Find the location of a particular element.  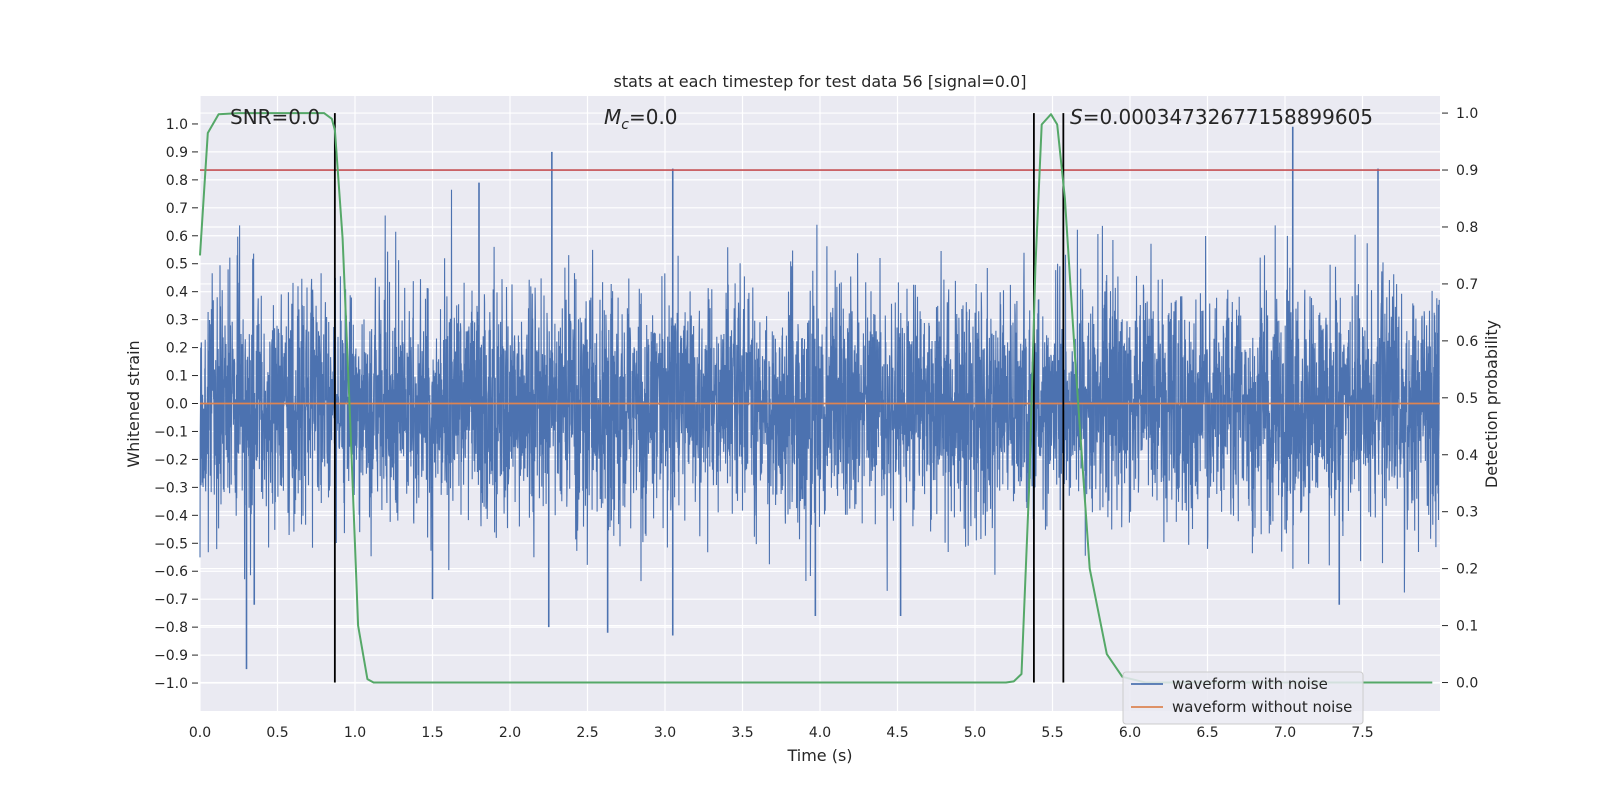

y-tick-label: −0.2 is located at coordinates (171, 460).